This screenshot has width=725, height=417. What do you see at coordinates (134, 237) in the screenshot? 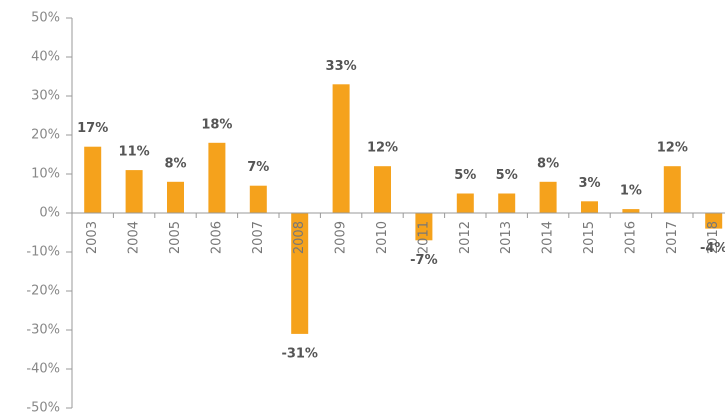
I see `x-tick-label: 2004` at bounding box center [134, 237].